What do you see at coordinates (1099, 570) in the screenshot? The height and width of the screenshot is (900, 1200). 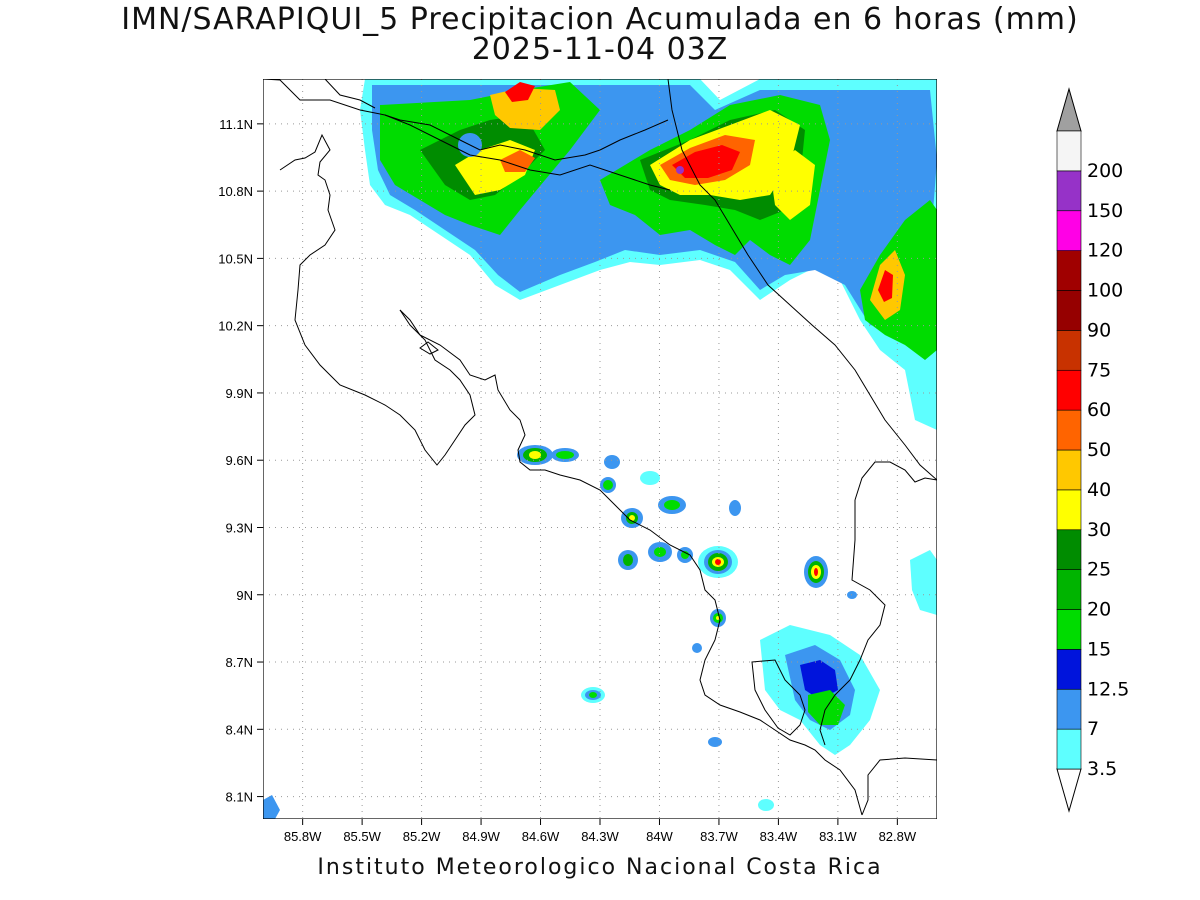 I see `legend-level-label: 25` at bounding box center [1099, 570].